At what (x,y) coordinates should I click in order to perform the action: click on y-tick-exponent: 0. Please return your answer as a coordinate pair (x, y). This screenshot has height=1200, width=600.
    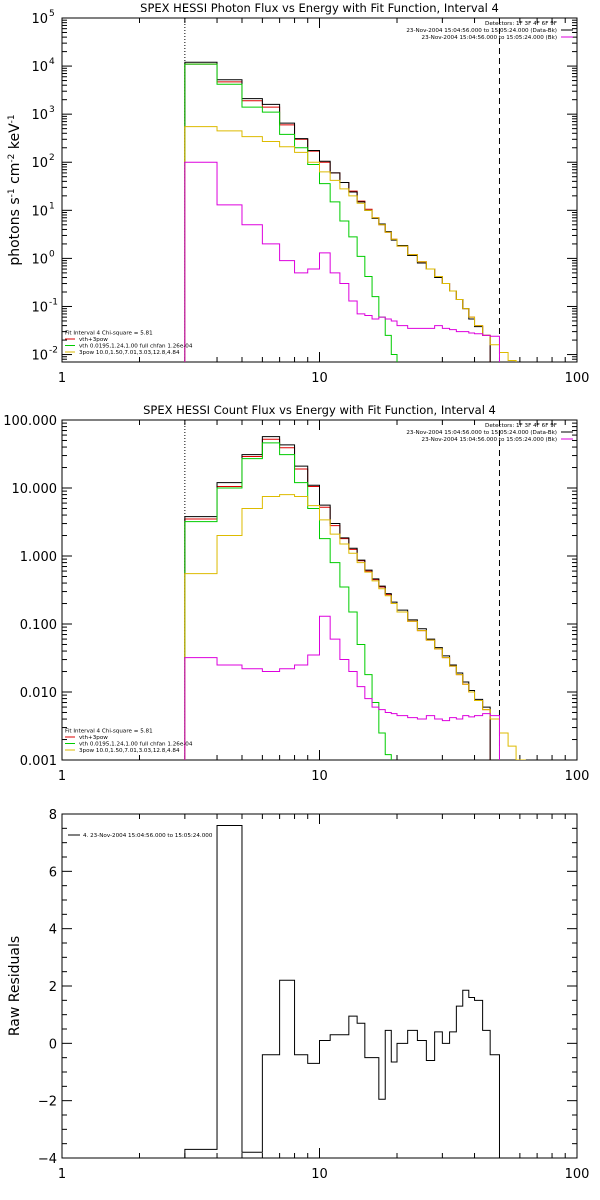
    Looking at the image, I should click on (52, 254).